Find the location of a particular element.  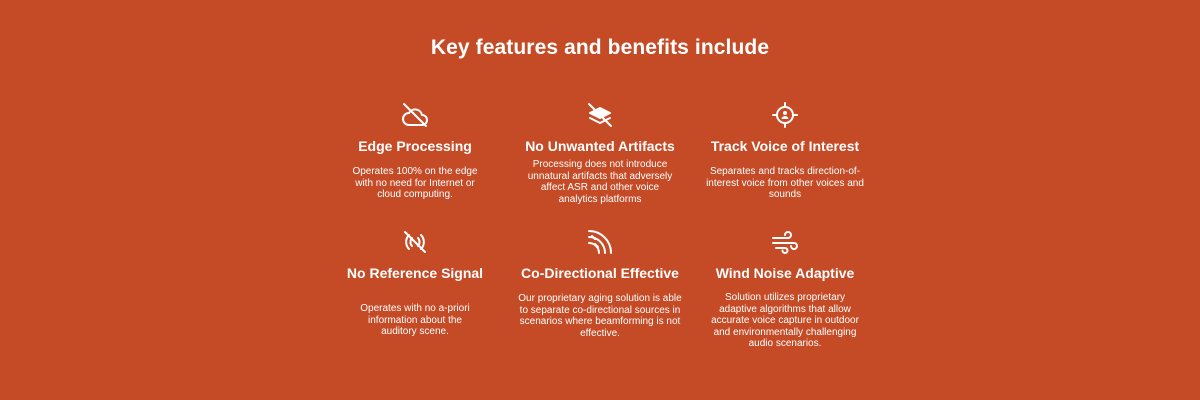

feature-title: Co-Directional Effective is located at coordinates (600, 273).